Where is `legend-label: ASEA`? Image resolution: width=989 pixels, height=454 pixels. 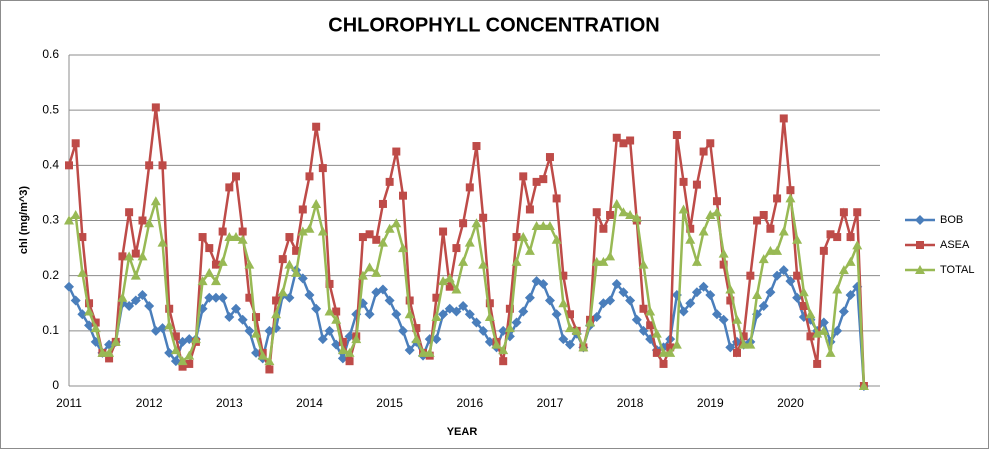 legend-label: ASEA is located at coordinates (955, 245).